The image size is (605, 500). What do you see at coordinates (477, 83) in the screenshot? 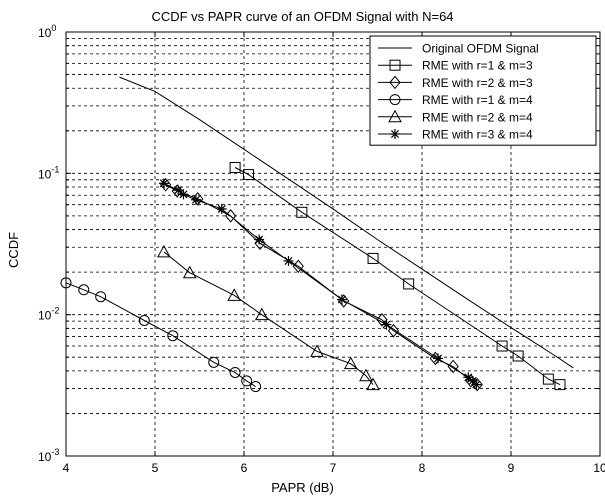
I see `legend-label: RME with r=2 & m=3` at bounding box center [477, 83].